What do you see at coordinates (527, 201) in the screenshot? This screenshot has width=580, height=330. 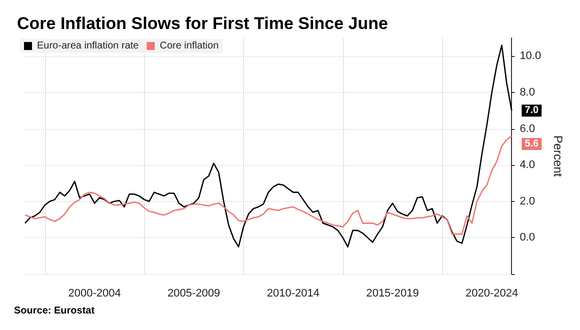 I see `y-tick-label: 2.0` at bounding box center [527, 201].